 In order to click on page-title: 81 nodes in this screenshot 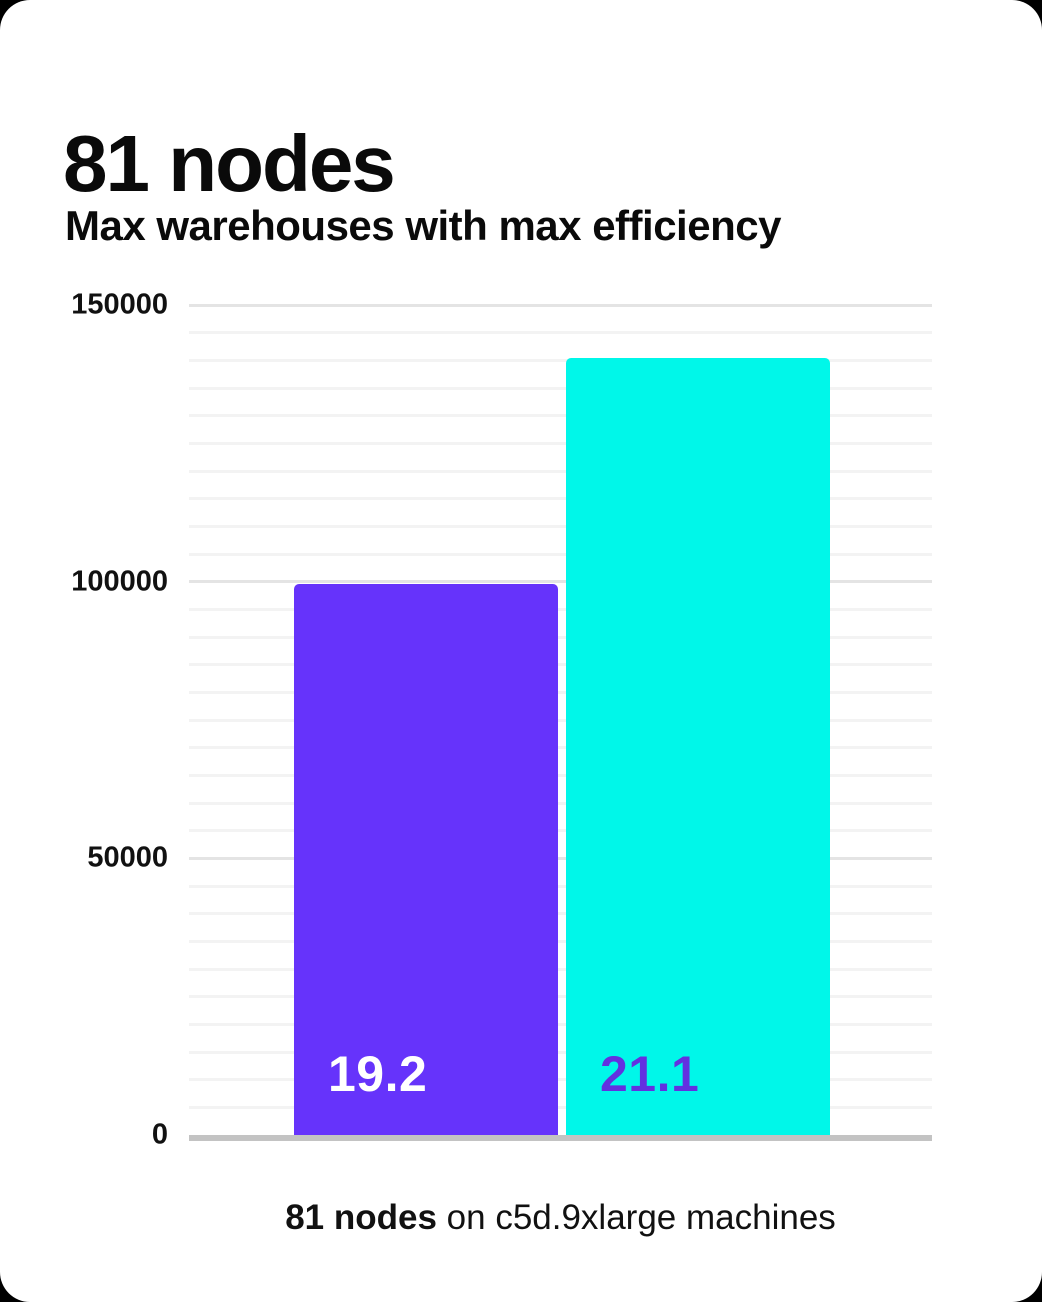, I will do `click(229, 163)`.